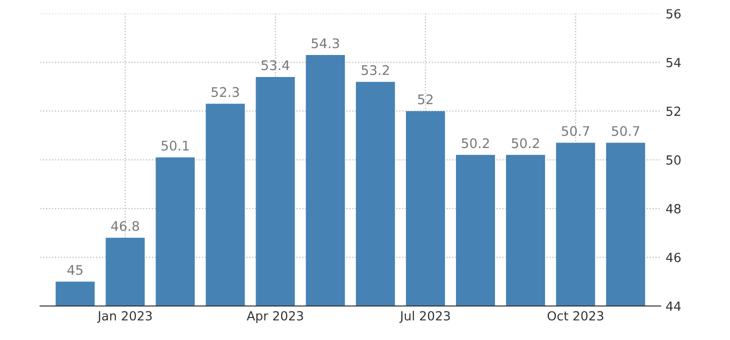 The height and width of the screenshot is (340, 730). I want to click on y-tick-label: 52, so click(673, 111).